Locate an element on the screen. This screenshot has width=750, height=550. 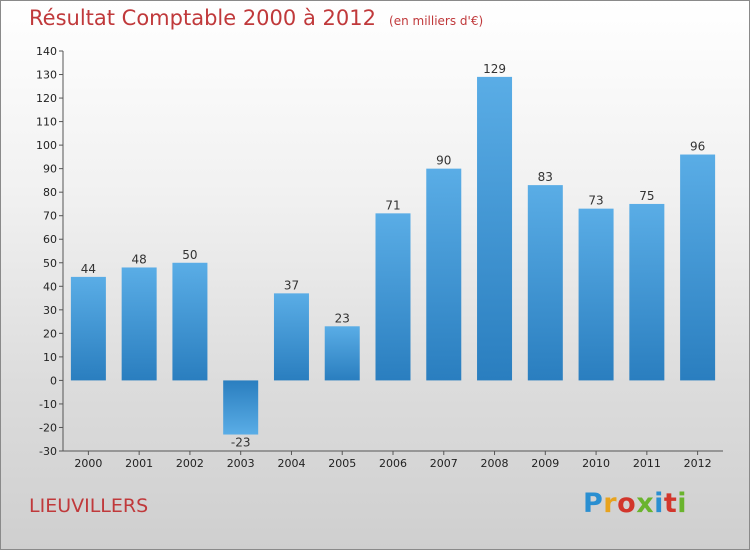
bar-2008 is located at coordinates (495, 228).